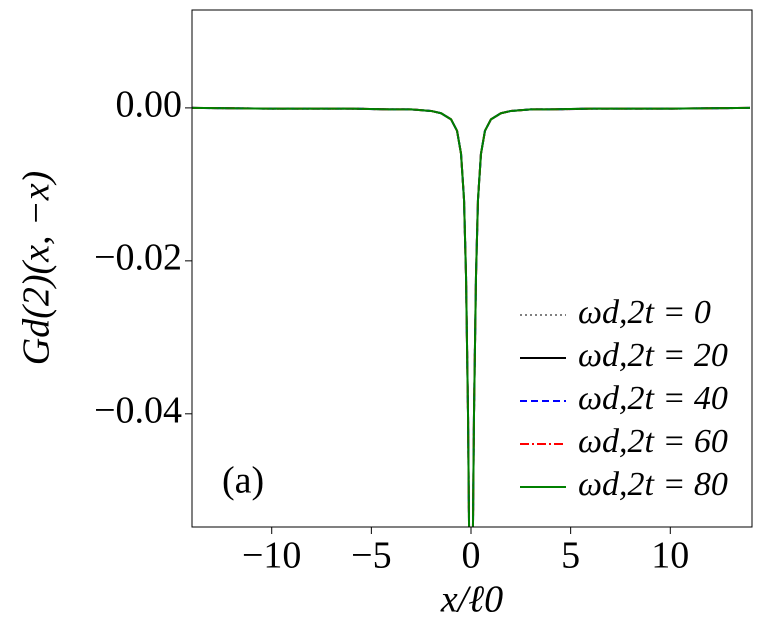  What do you see at coordinates (138, 411) in the screenshot?
I see `y-tick-label: −0.04` at bounding box center [138, 411].